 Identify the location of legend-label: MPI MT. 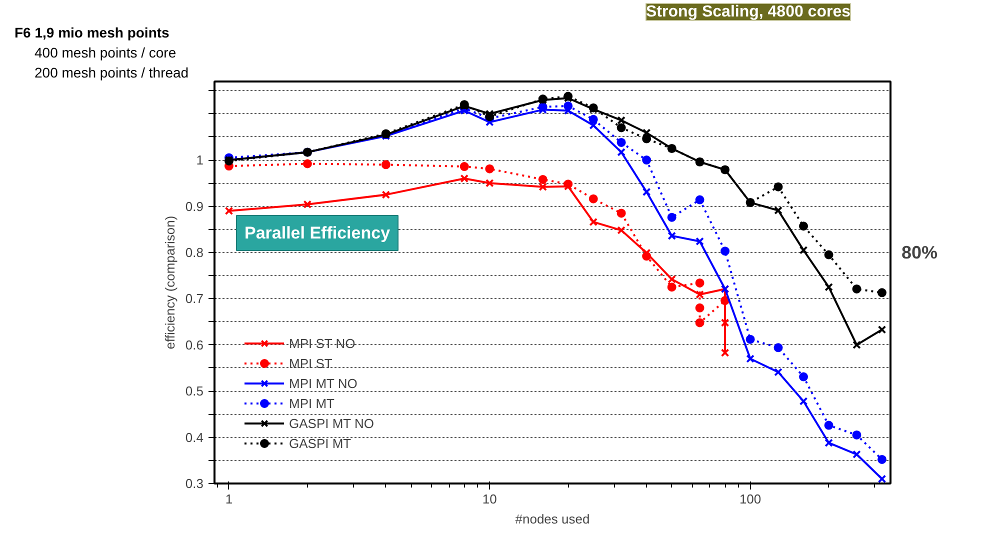
(311, 403).